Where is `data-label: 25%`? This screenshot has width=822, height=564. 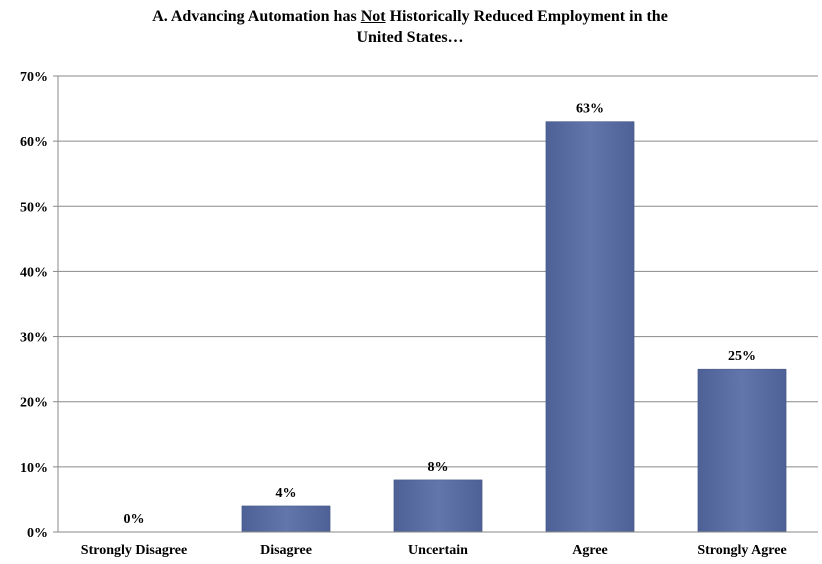
data-label: 25% is located at coordinates (742, 356).